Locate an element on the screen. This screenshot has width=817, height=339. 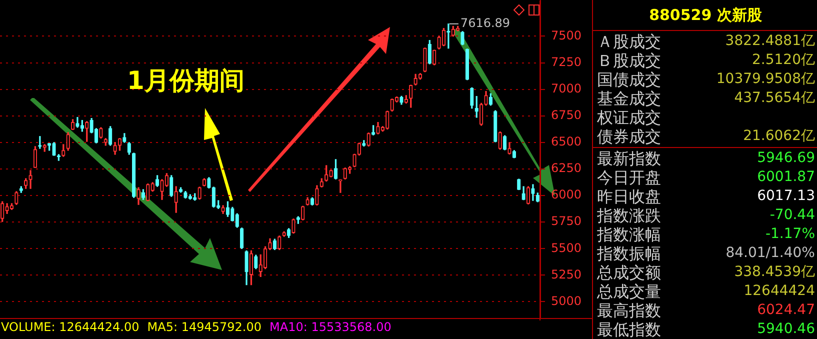
y-tick-label: 6250 is located at coordinates (566, 168).